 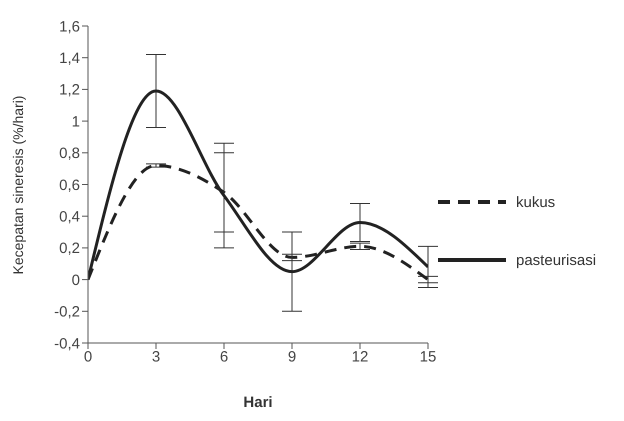 What do you see at coordinates (258, 402) in the screenshot?
I see `x-axis-title: Hari` at bounding box center [258, 402].